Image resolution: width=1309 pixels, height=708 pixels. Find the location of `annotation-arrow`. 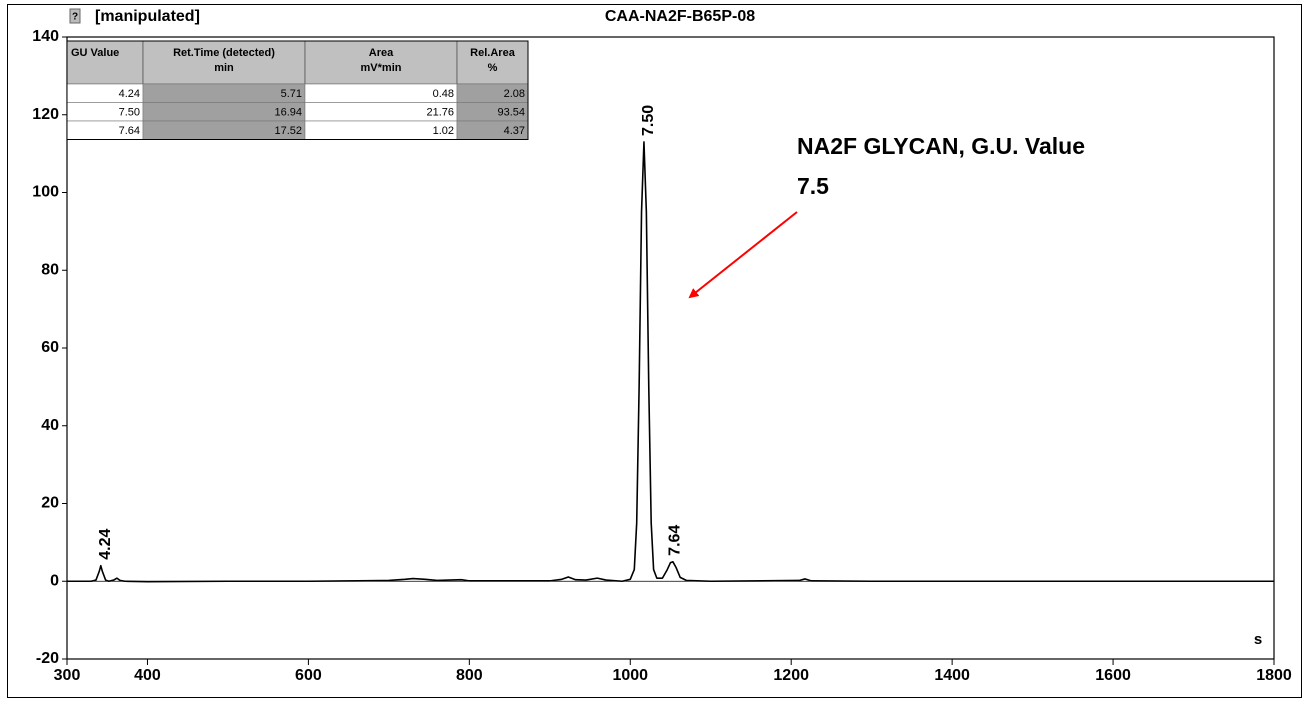

annotation-arrow is located at coordinates (743, 255).